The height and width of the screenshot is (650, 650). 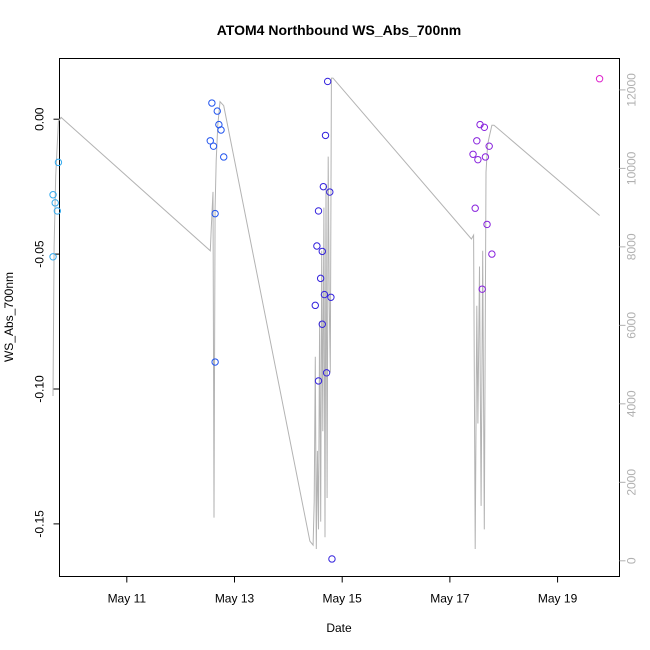 I want to click on right-y-tick-label: 4000, so click(x=632, y=403).